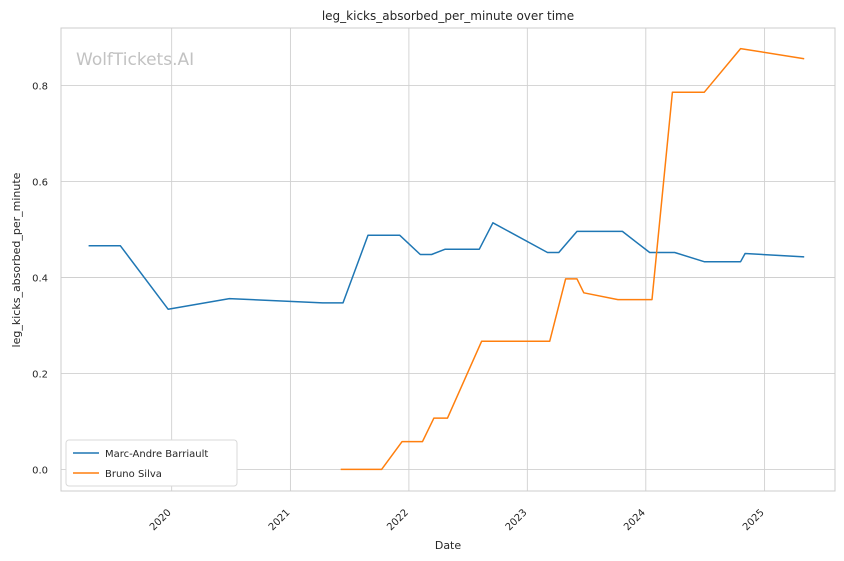  Describe the element at coordinates (40, 183) in the screenshot. I see `y-tick-label: 0.6` at that location.